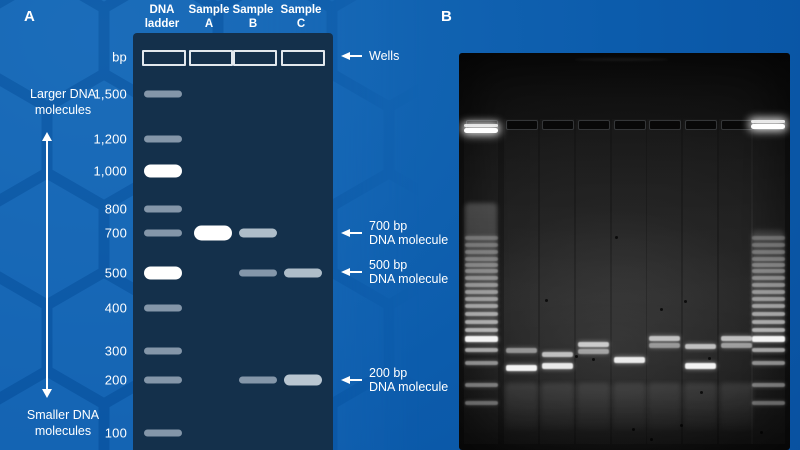 The height and width of the screenshot is (450, 800). I want to click on scale-label: 1,200, so click(110, 139).